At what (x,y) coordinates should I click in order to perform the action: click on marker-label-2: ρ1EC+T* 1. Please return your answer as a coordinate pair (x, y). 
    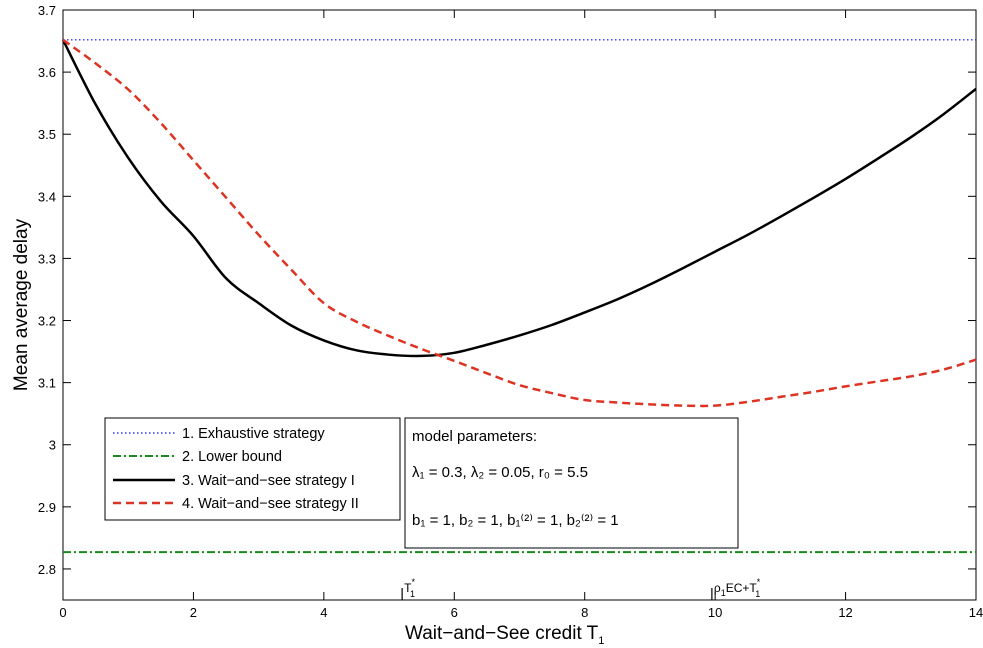
    Looking at the image, I should click on (737, 588).